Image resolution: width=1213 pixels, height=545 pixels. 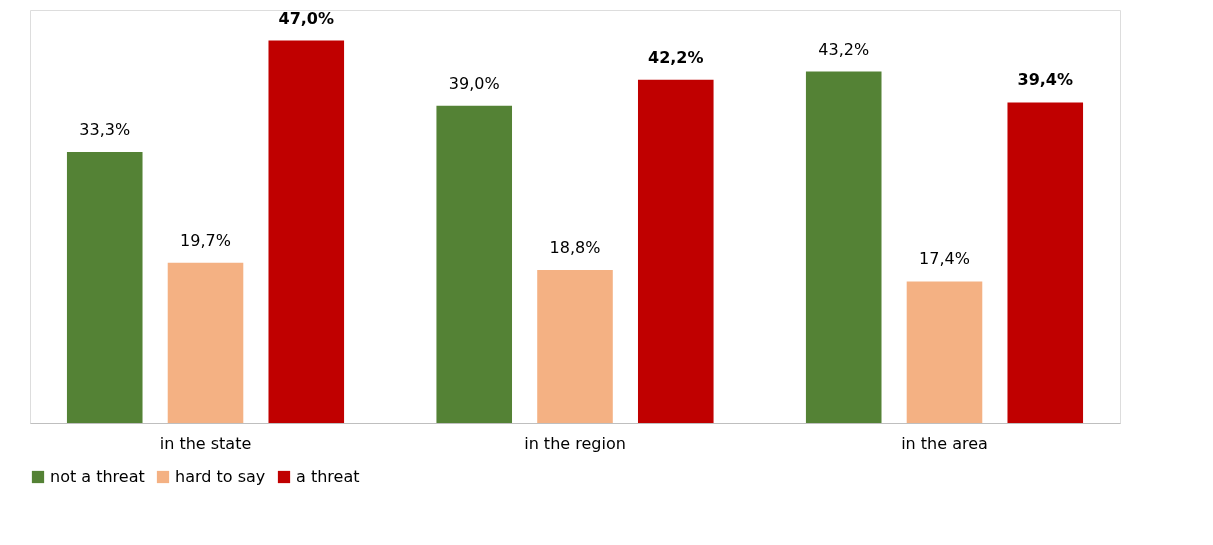 What do you see at coordinates (575, 443) in the screenshot?
I see `x-tick-label: in the region` at bounding box center [575, 443].